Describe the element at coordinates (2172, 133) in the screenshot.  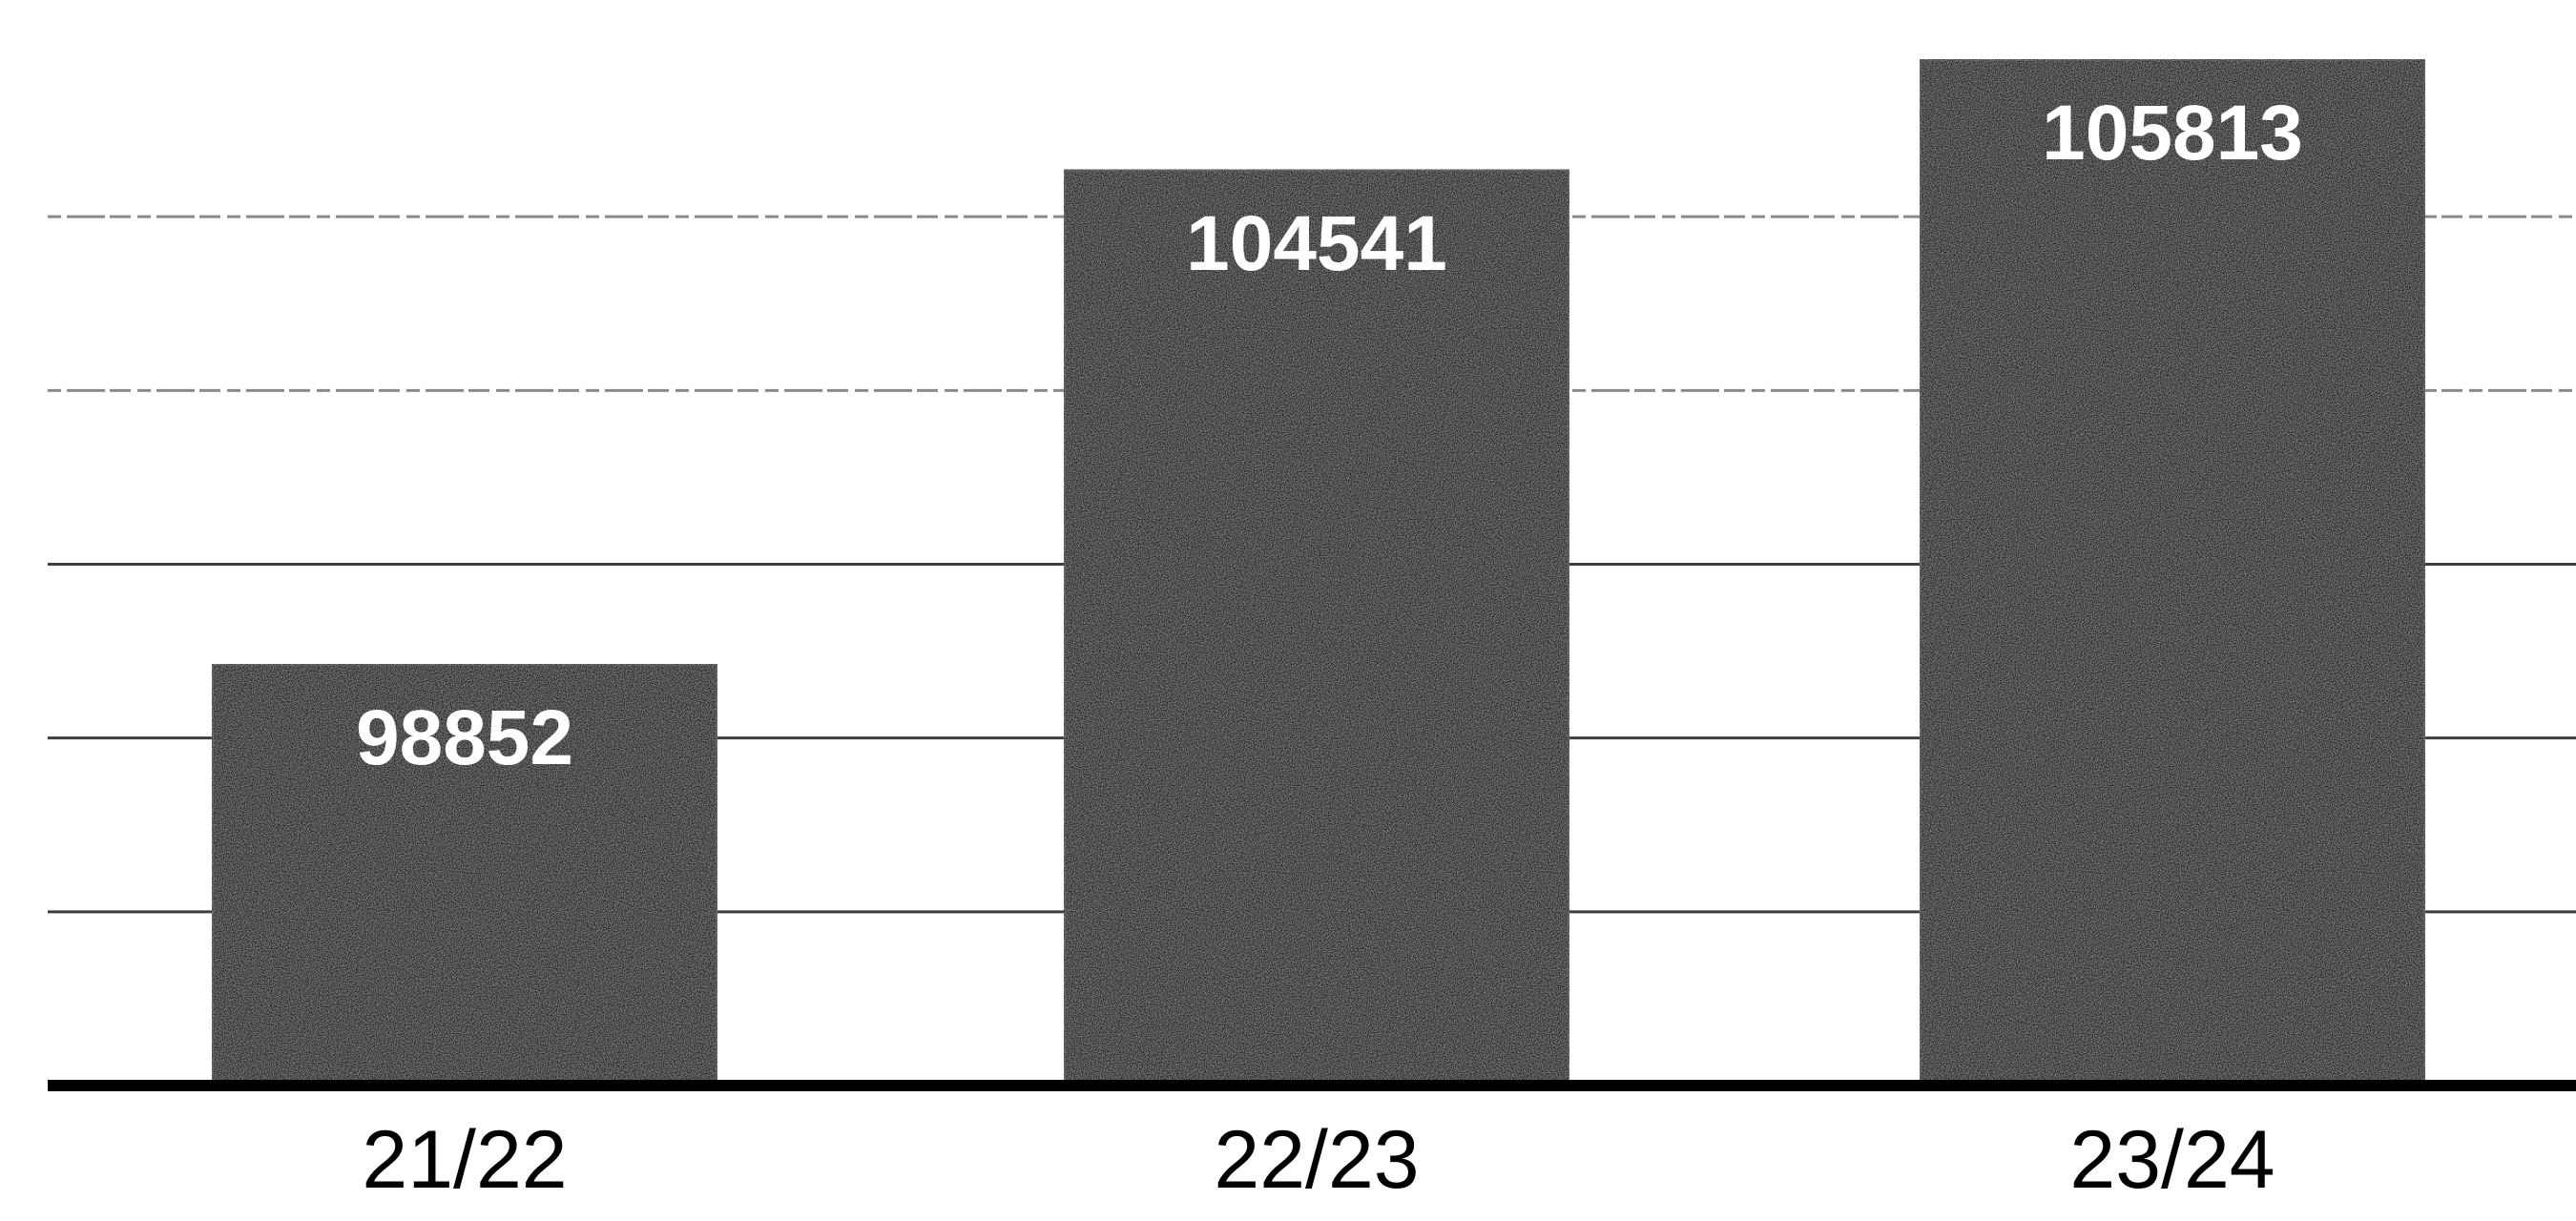
I see `data-label: 105813` at that location.